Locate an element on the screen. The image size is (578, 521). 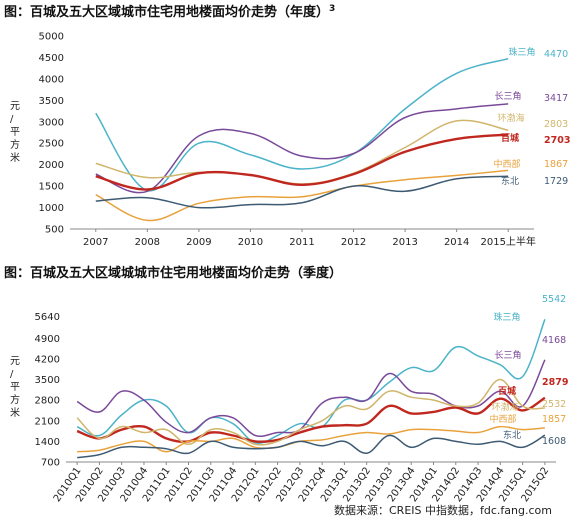
y-tick-label: 700 is located at coordinates (50, 463).